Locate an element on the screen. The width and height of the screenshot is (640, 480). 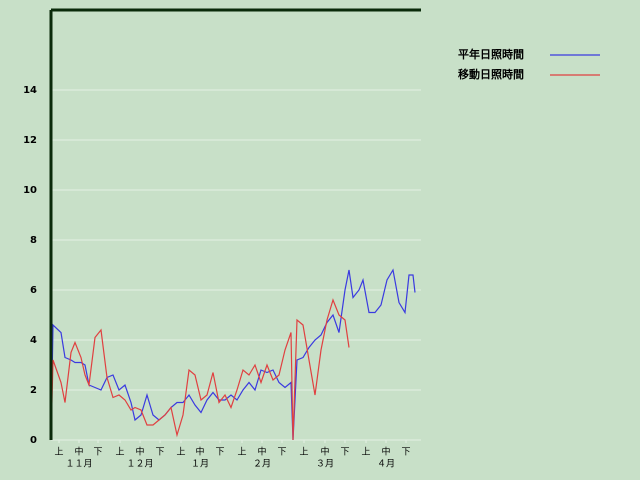
y-tick-label: 10 is located at coordinates (30, 190).